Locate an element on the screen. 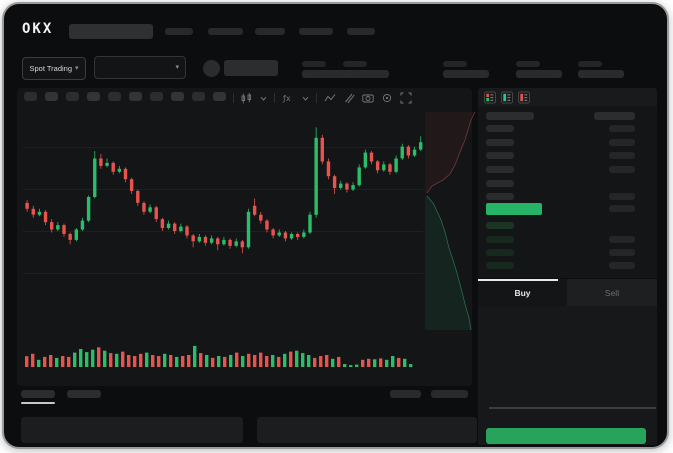 This screenshot has height=453, width=673. book-bids-icon is located at coordinates (507, 97).